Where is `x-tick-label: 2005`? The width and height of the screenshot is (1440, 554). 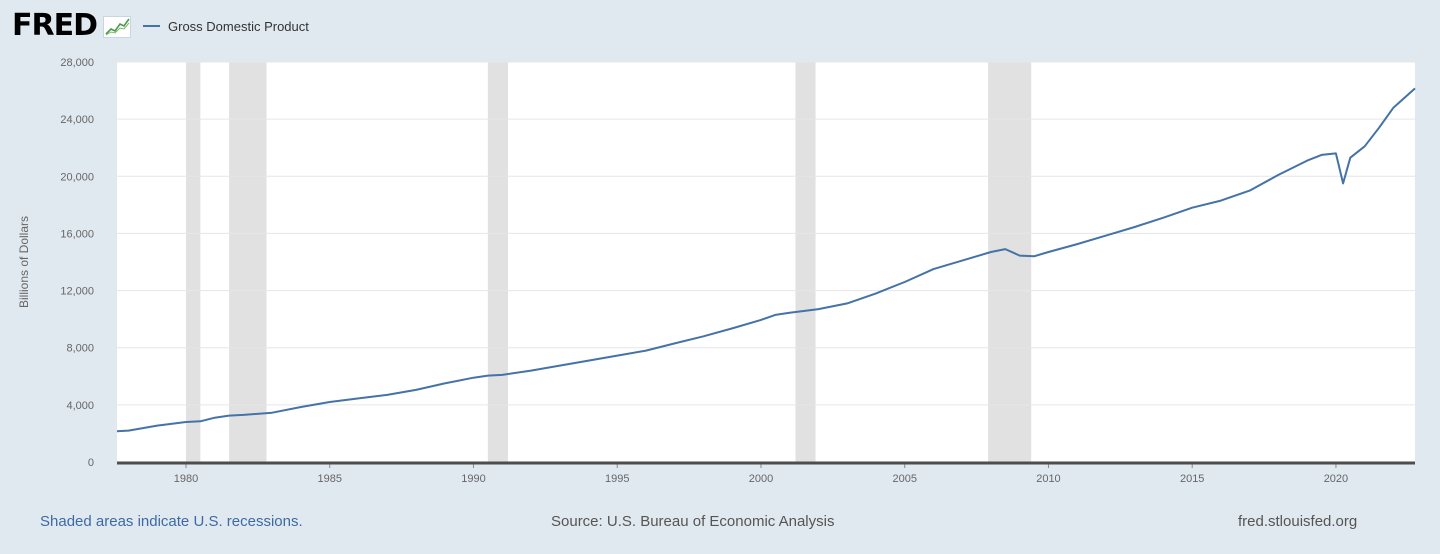
x-tick-label: 2005 is located at coordinates (904, 479).